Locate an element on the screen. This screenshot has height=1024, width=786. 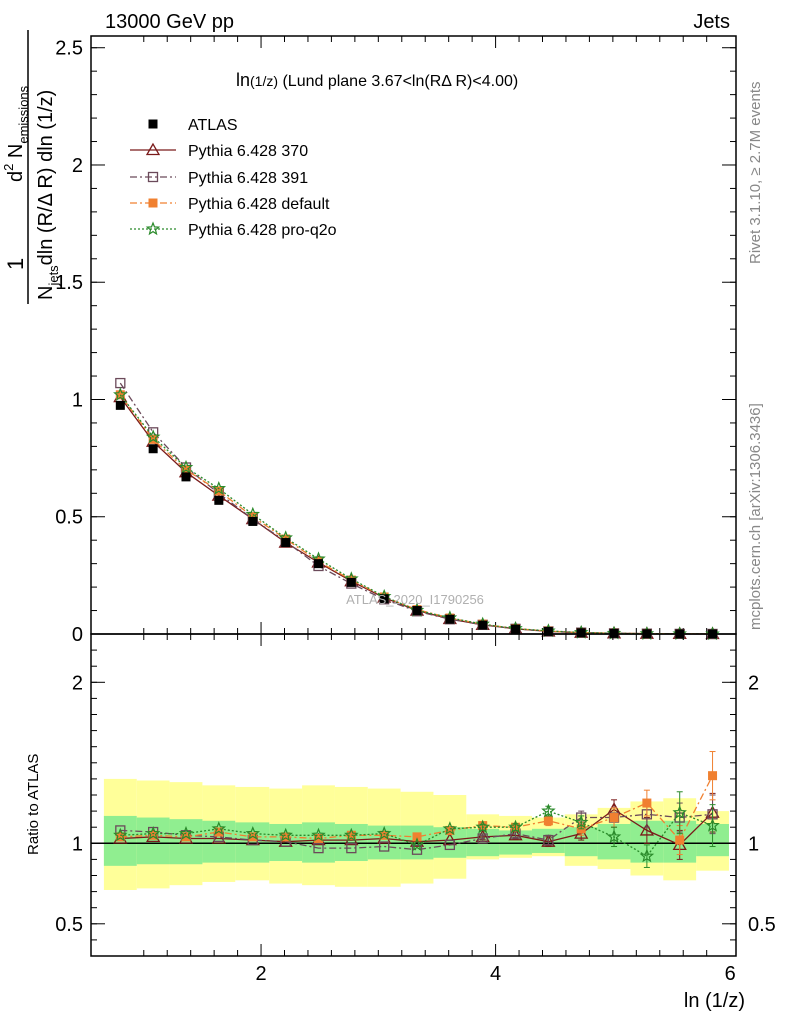
legend-marker-pdefault is located at coordinates (153, 203).